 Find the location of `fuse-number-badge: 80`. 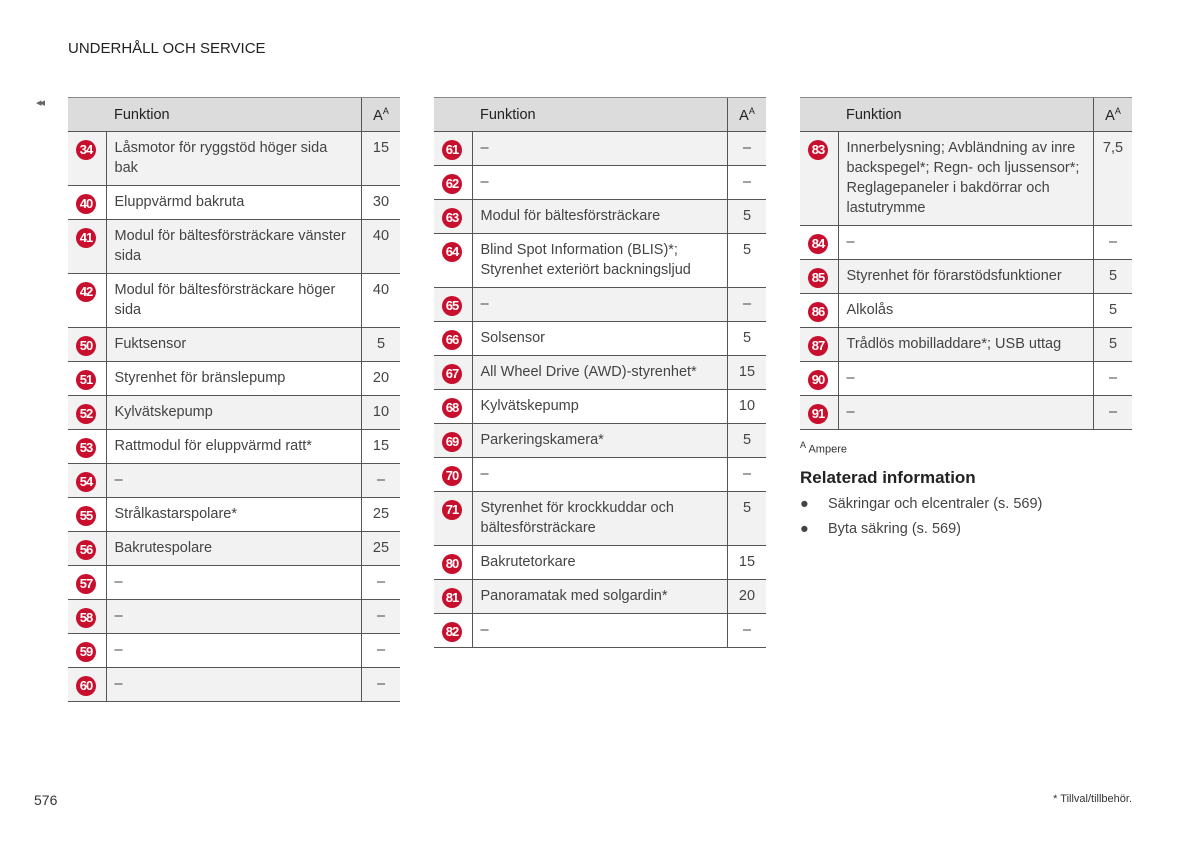

fuse-number-badge: 80 is located at coordinates (452, 564).